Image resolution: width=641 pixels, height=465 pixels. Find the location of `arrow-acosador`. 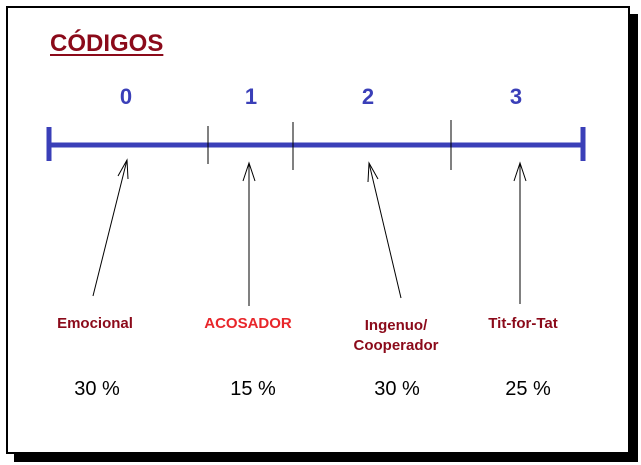

arrow-acosador is located at coordinates (249, 233).